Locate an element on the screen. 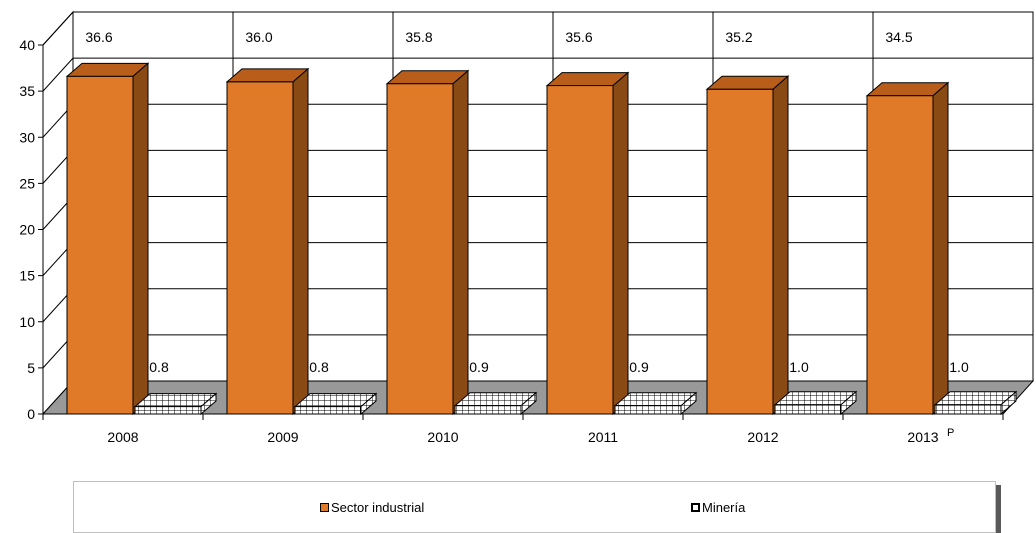 The width and height of the screenshot is (1036, 533). x-tick-superscript: P is located at coordinates (950, 433).